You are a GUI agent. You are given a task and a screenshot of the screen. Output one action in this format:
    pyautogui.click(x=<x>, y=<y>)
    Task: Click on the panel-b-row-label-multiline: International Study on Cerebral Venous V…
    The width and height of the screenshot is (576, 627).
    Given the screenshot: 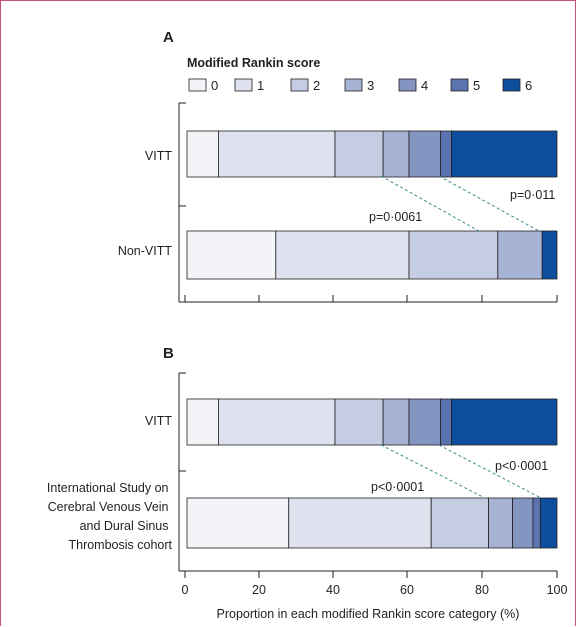 What is the action you would take?
    pyautogui.click(x=110, y=516)
    